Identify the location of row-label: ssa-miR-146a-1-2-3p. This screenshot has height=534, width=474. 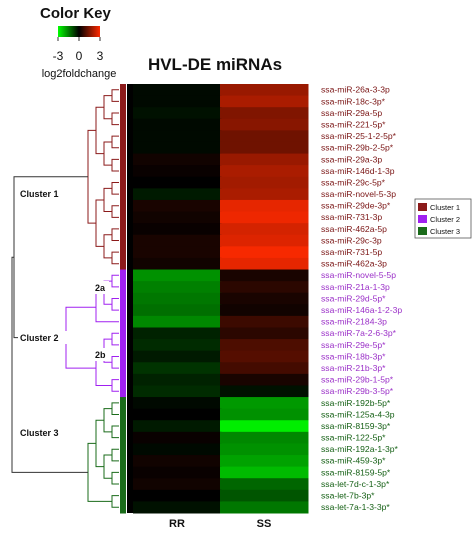
(361, 310).